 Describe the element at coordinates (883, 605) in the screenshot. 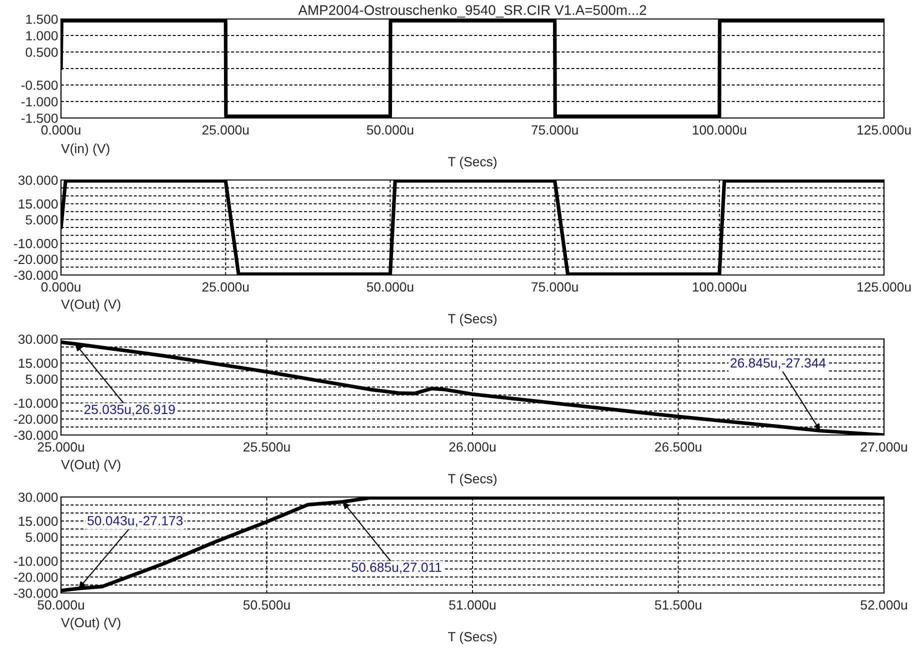

I see `x-tick-label: 52.000u` at that location.